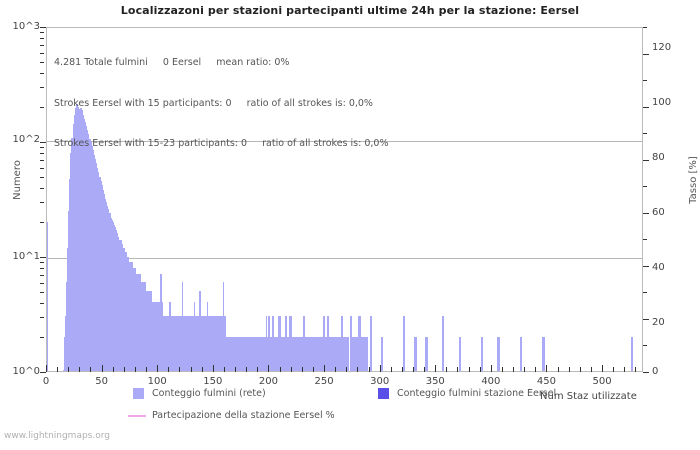  Describe the element at coordinates (157, 381) in the screenshot. I see `x-tick-label: 100` at that location.